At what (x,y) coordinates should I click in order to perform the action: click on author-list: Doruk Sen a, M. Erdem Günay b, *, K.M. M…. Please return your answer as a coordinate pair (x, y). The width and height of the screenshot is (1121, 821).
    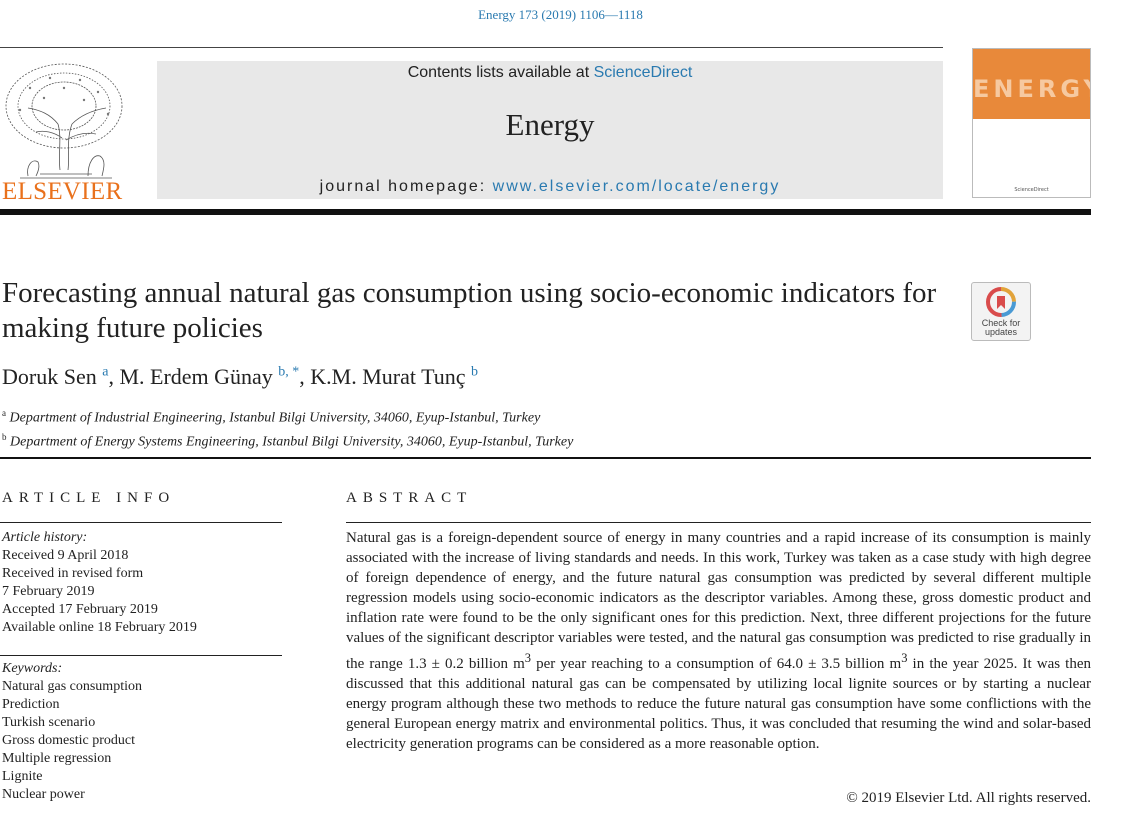
    Looking at the image, I should click on (240, 376).